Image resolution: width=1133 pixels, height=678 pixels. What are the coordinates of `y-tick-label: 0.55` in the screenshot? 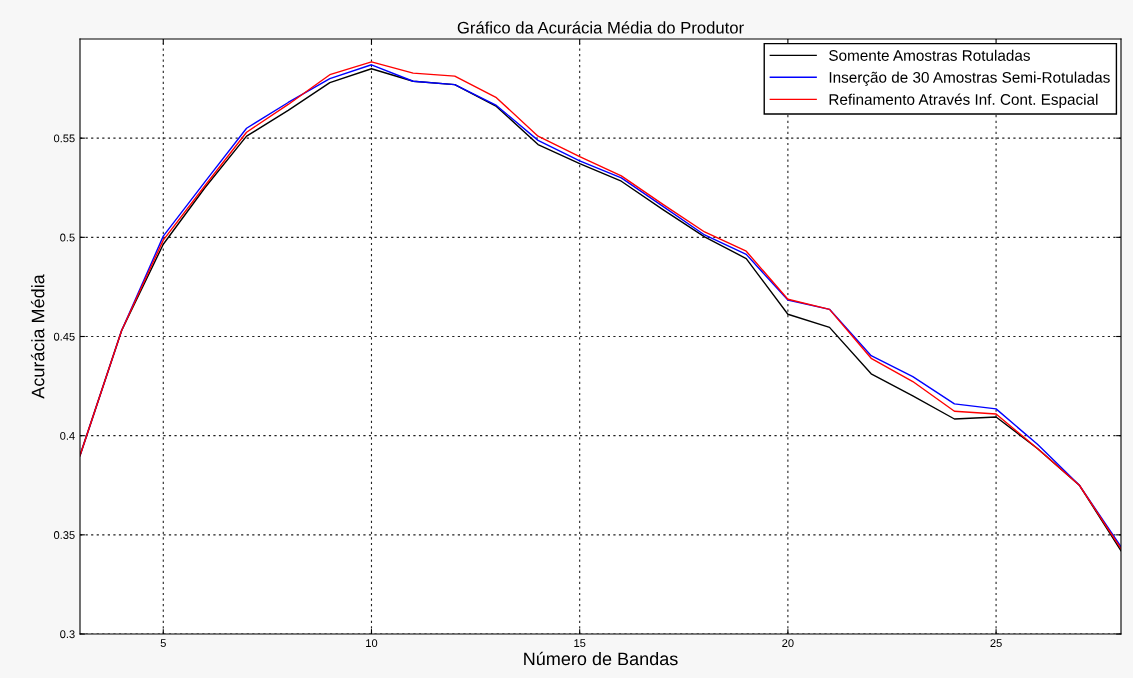 It's located at (64, 138).